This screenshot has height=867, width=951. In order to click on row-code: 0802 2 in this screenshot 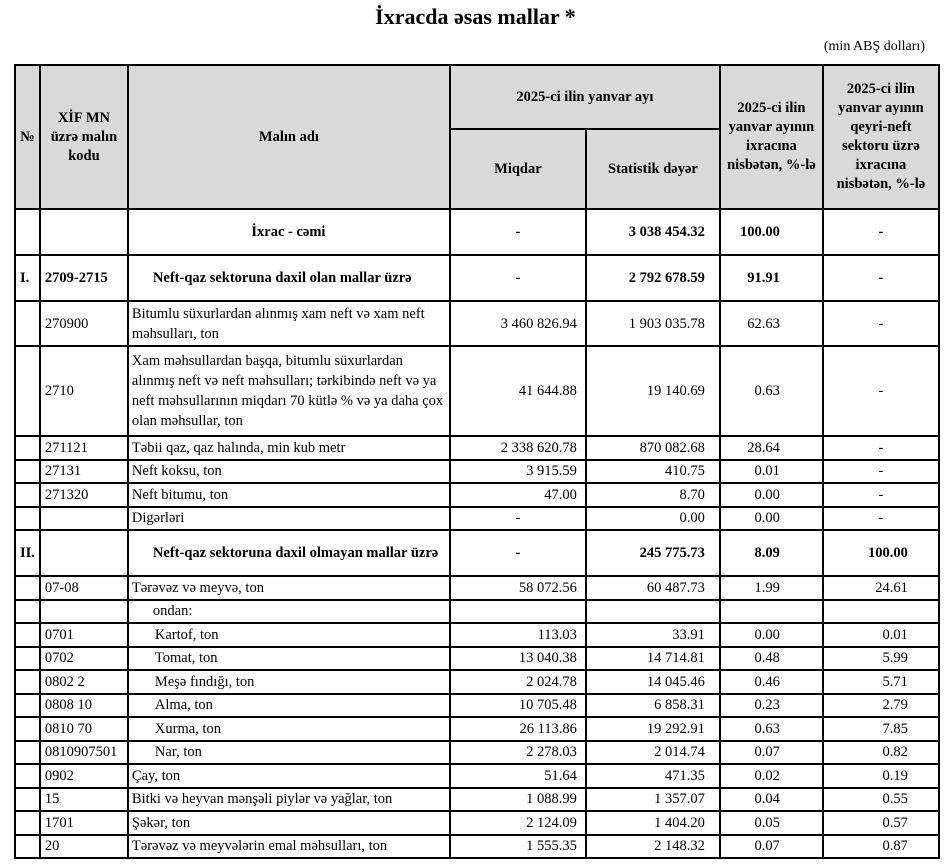, I will do `click(83, 682)`.